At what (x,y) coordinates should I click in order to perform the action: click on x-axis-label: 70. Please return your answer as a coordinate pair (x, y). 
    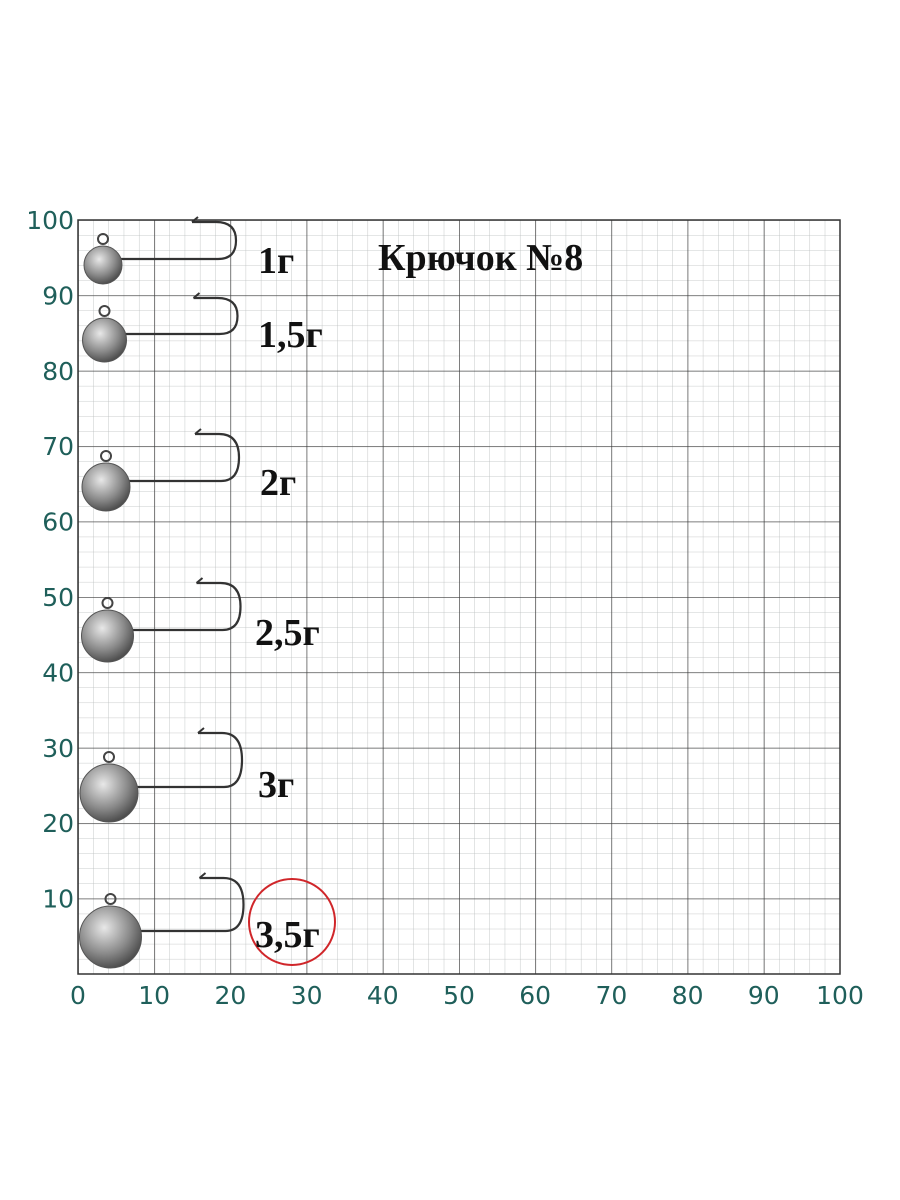
    Looking at the image, I should click on (611, 995).